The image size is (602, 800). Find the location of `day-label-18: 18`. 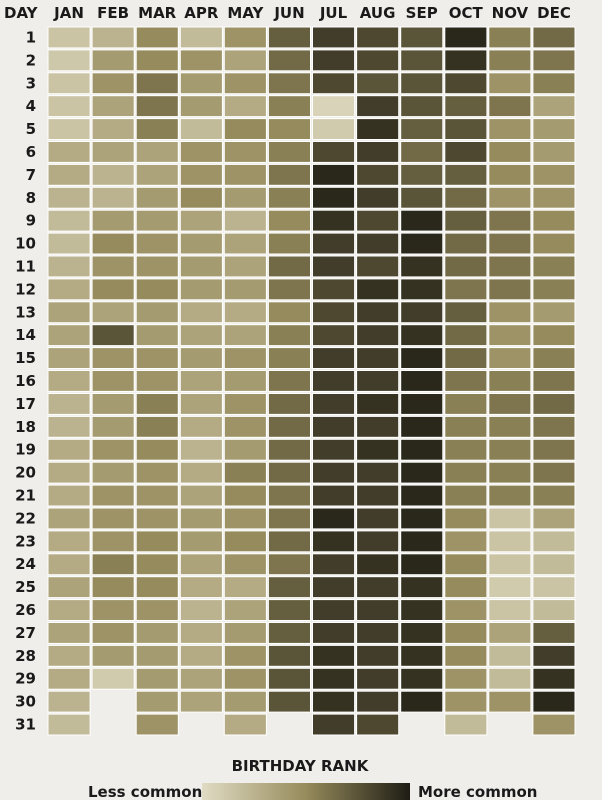

day-label-18: 18 is located at coordinates (25, 427).